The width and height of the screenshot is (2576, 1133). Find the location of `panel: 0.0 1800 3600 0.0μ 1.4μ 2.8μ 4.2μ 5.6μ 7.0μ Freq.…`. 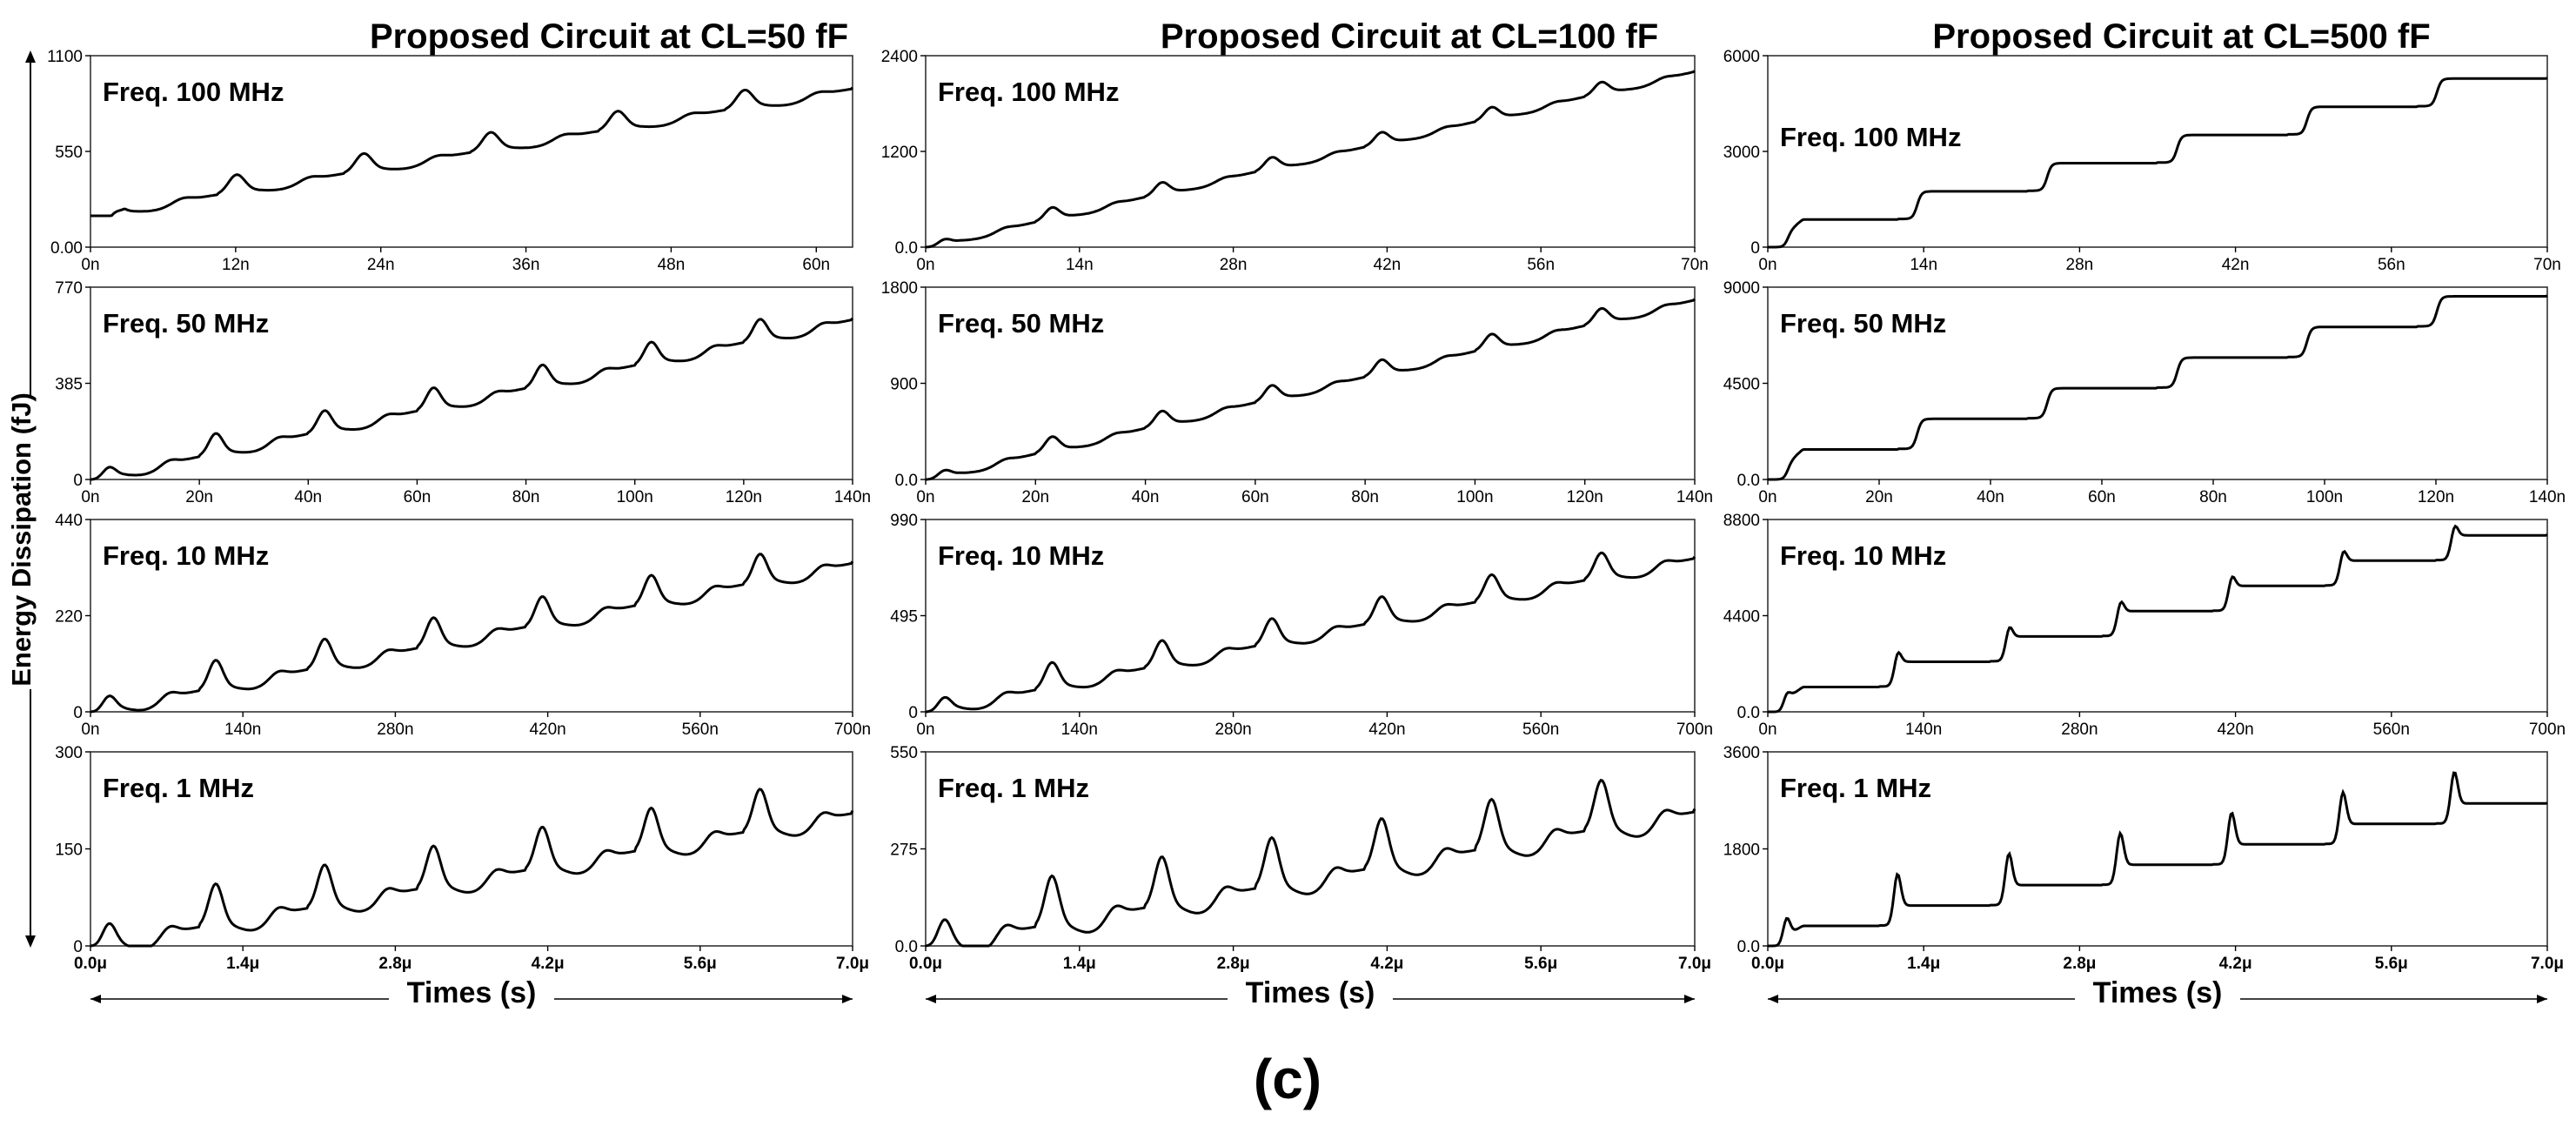

panel: 0.0 1800 3600 0.0μ 1.4μ 2.8μ 4.2μ 5.6μ 7.0μ Freq.… is located at coordinates (2143, 858).